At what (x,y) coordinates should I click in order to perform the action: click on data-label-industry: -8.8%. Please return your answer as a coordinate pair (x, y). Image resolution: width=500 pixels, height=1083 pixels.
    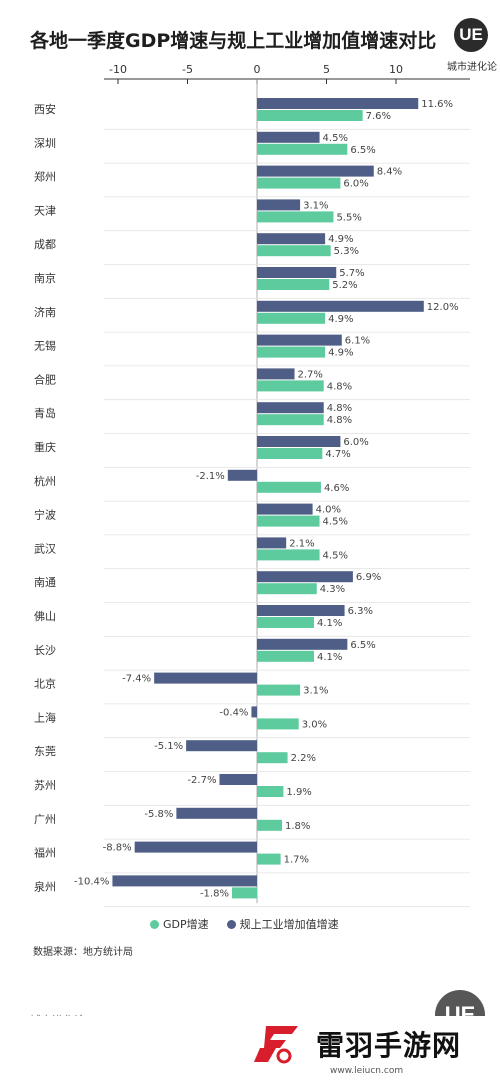
    Looking at the image, I should click on (117, 848).